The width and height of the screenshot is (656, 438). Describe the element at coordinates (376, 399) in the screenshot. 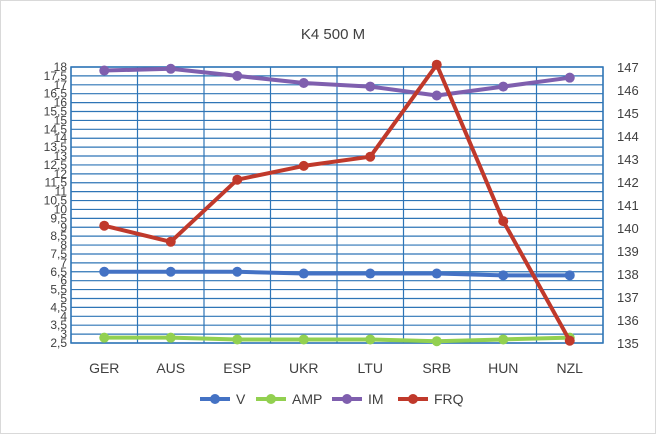

I see `legend-label: IM` at that location.